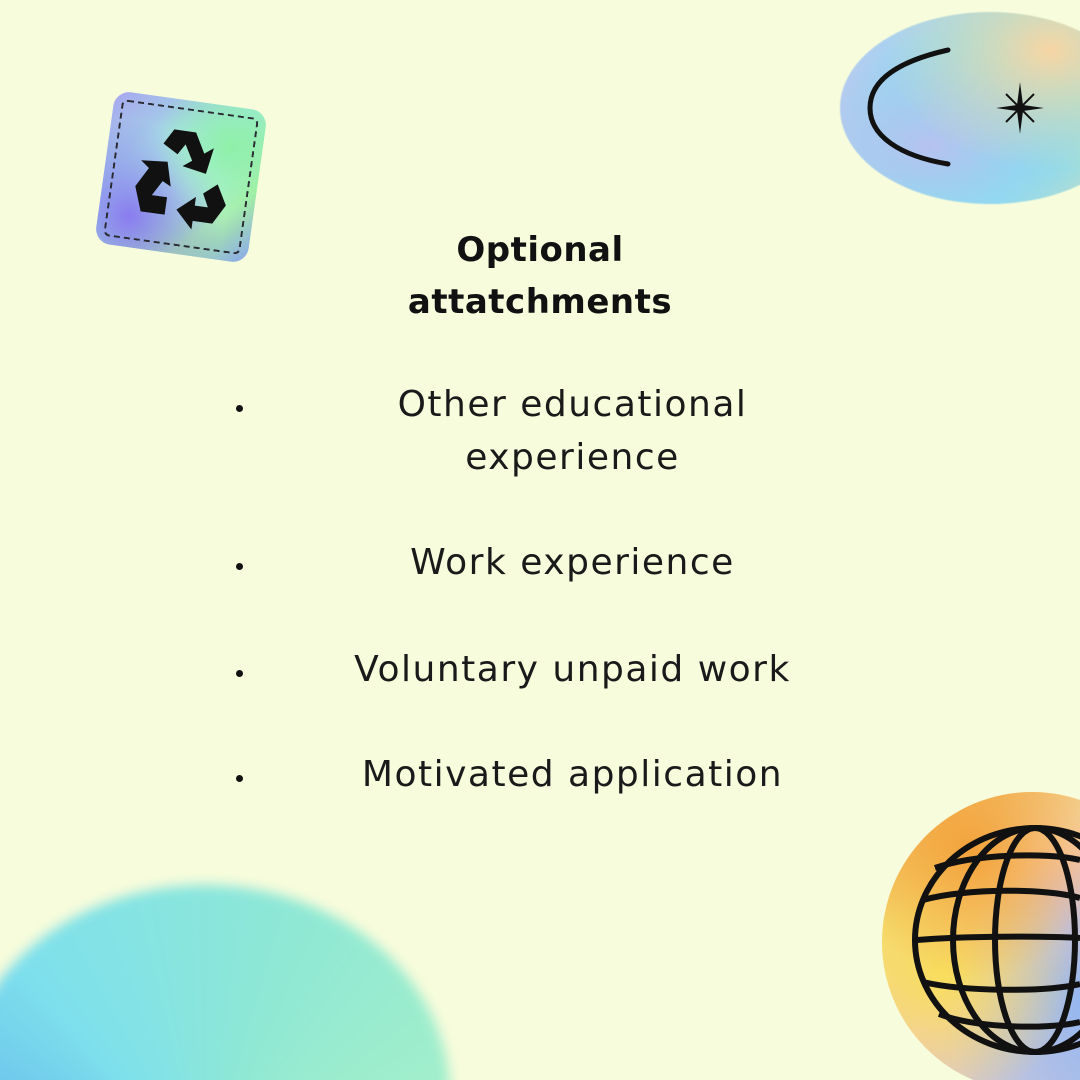 This screenshot has width=1080, height=1080. Describe the element at coordinates (572, 774) in the screenshot. I see `list-item-motivated-application: Motivated application` at that location.